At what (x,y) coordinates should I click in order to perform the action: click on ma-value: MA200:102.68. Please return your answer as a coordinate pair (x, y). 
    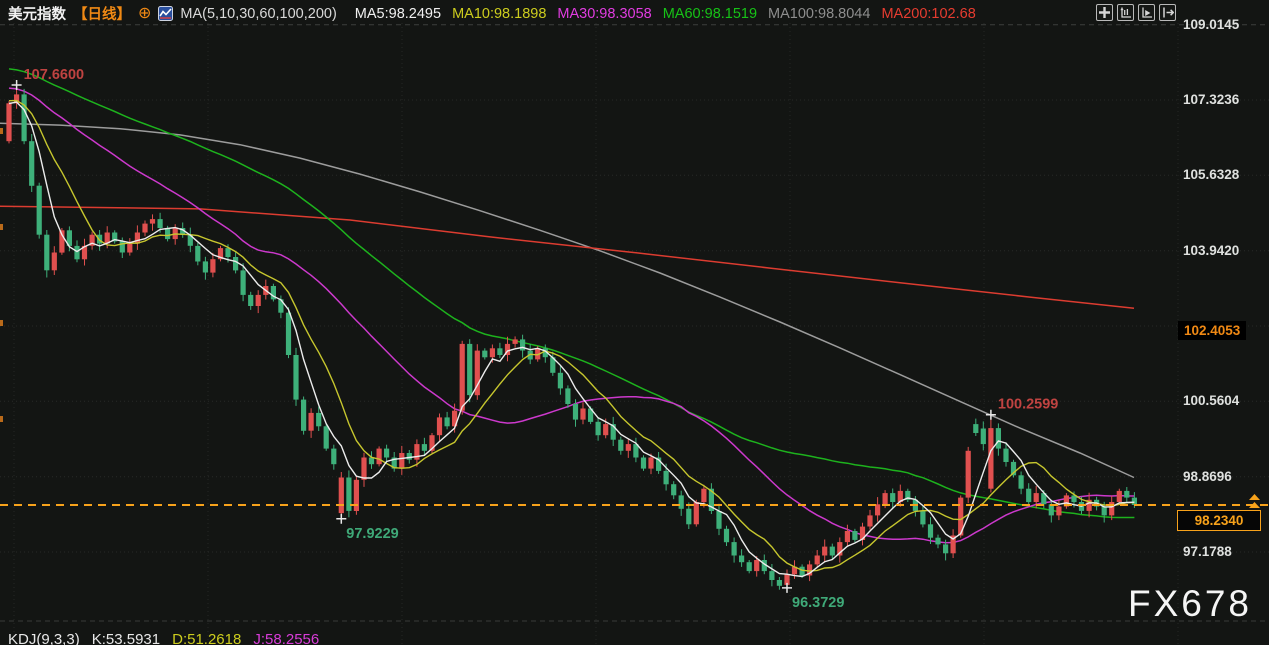
    Looking at the image, I should click on (928, 13).